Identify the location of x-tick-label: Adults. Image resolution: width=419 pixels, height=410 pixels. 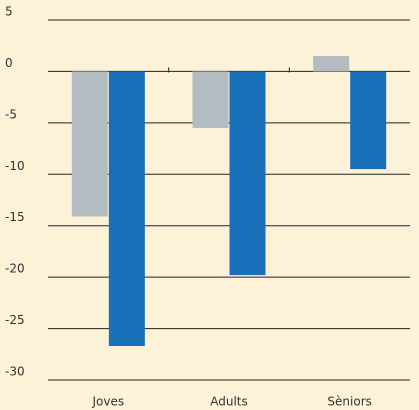
(229, 402).